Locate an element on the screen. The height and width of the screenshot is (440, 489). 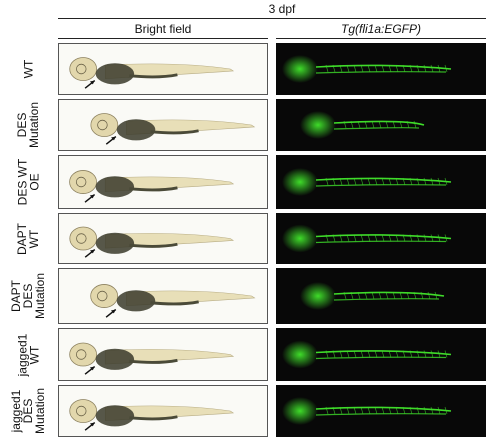
row-label: DAPT WT is located at coordinates (28, 238).